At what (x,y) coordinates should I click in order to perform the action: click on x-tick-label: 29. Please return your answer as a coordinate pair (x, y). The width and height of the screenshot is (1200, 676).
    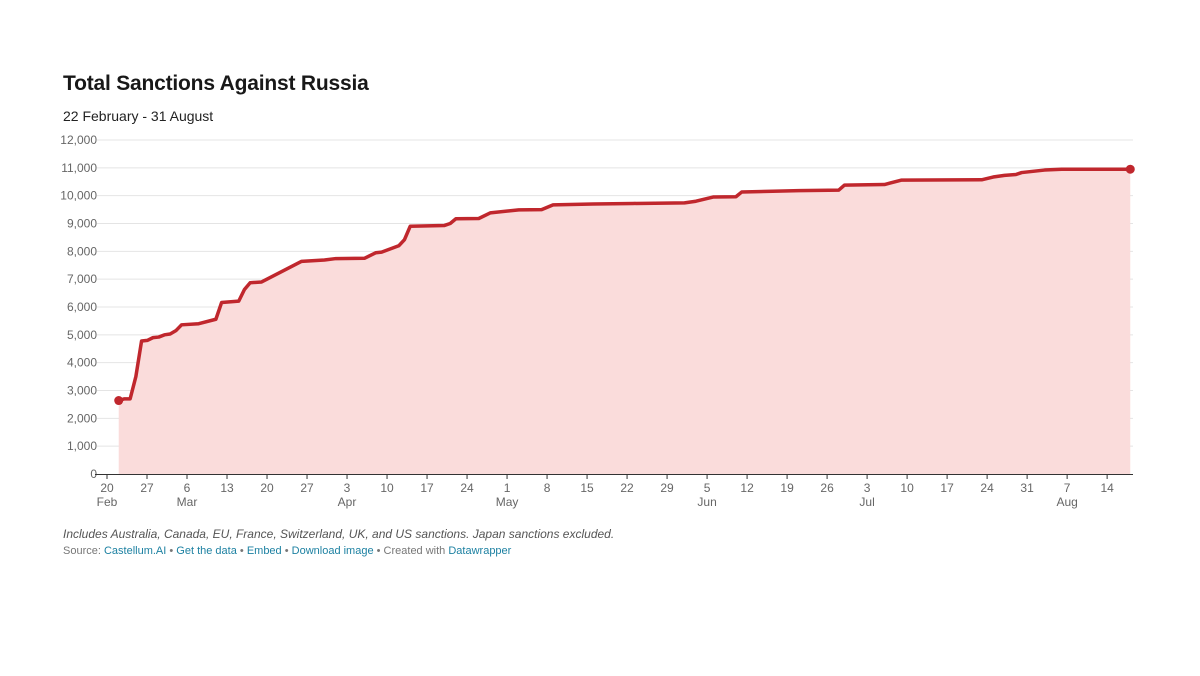
    Looking at the image, I should click on (667, 488).